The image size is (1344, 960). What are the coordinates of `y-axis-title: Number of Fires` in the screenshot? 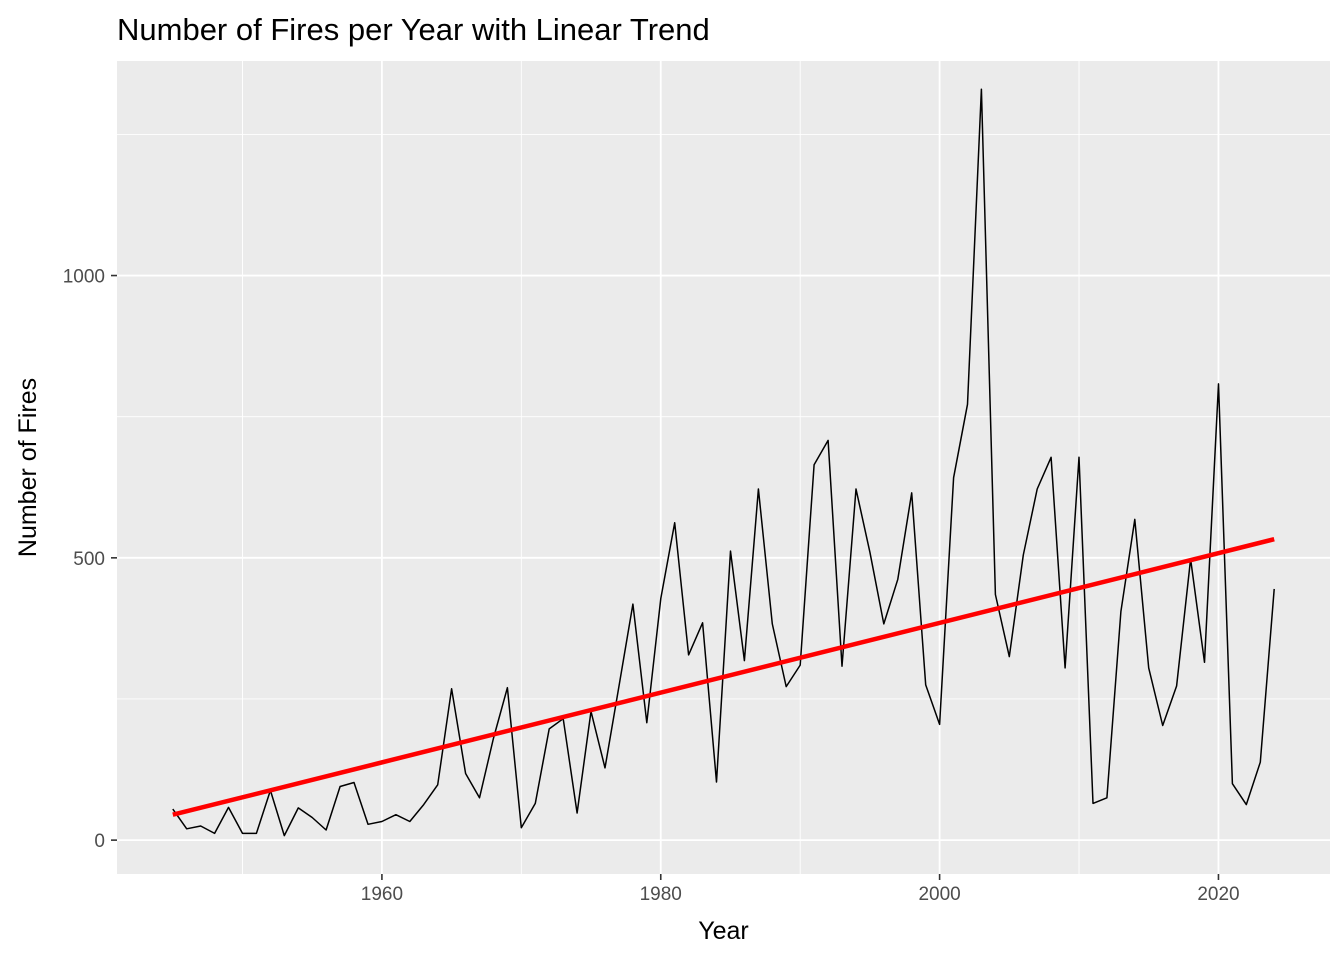 It's located at (28, 467).